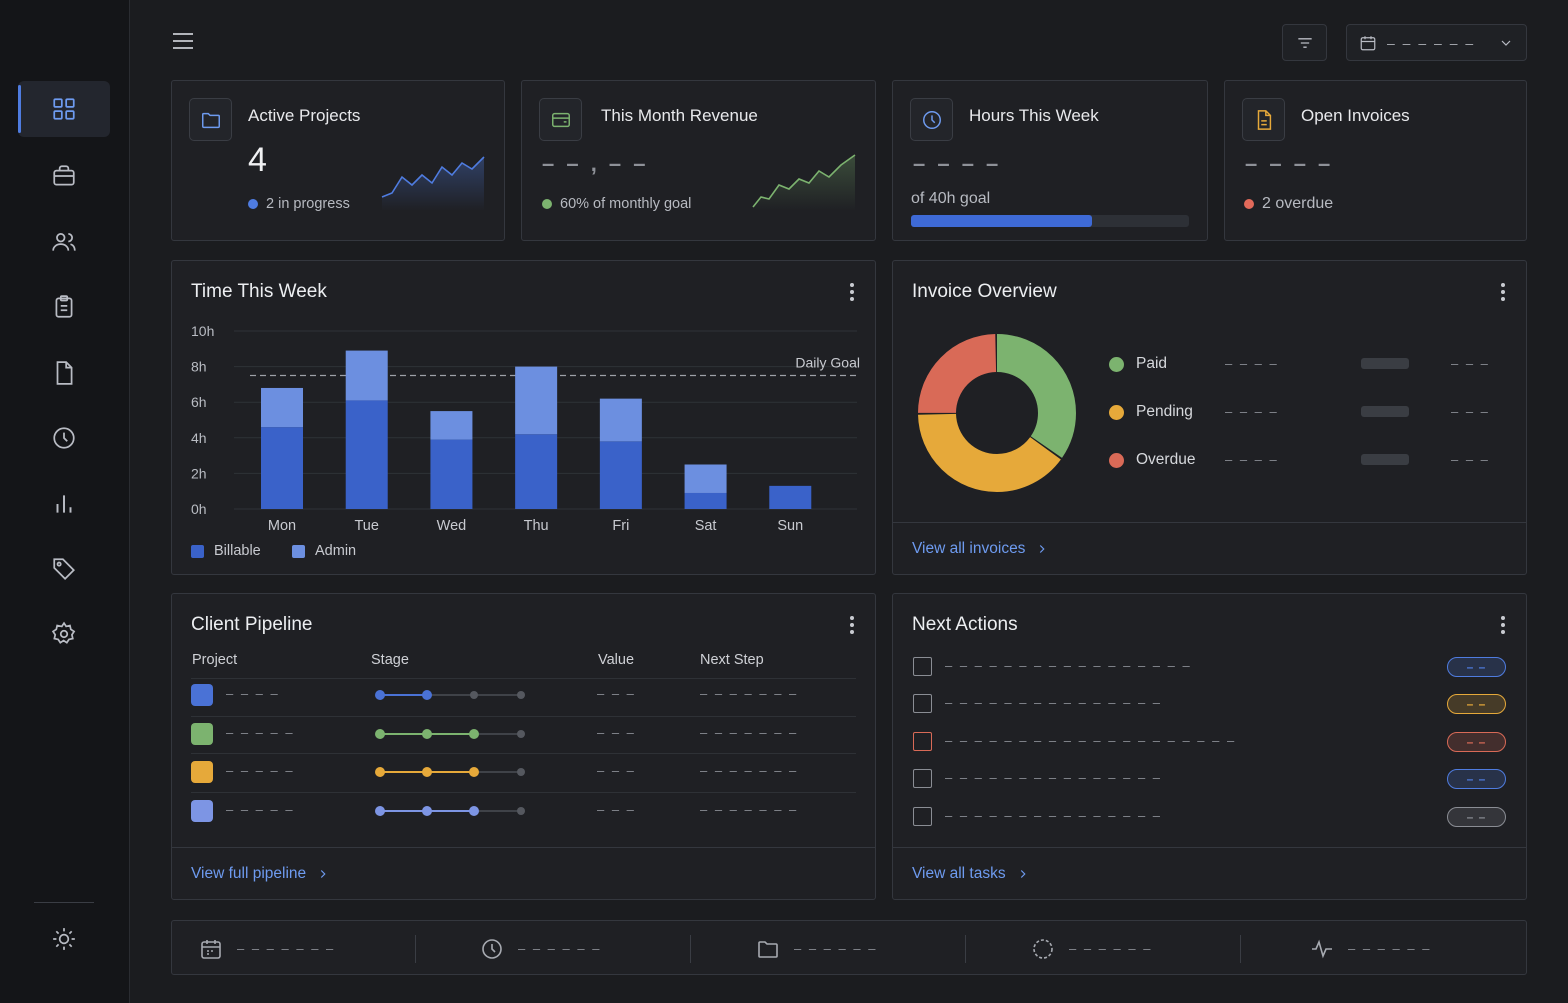  I want to click on stat-subtext: 60% of monthly goal, so click(616, 204).